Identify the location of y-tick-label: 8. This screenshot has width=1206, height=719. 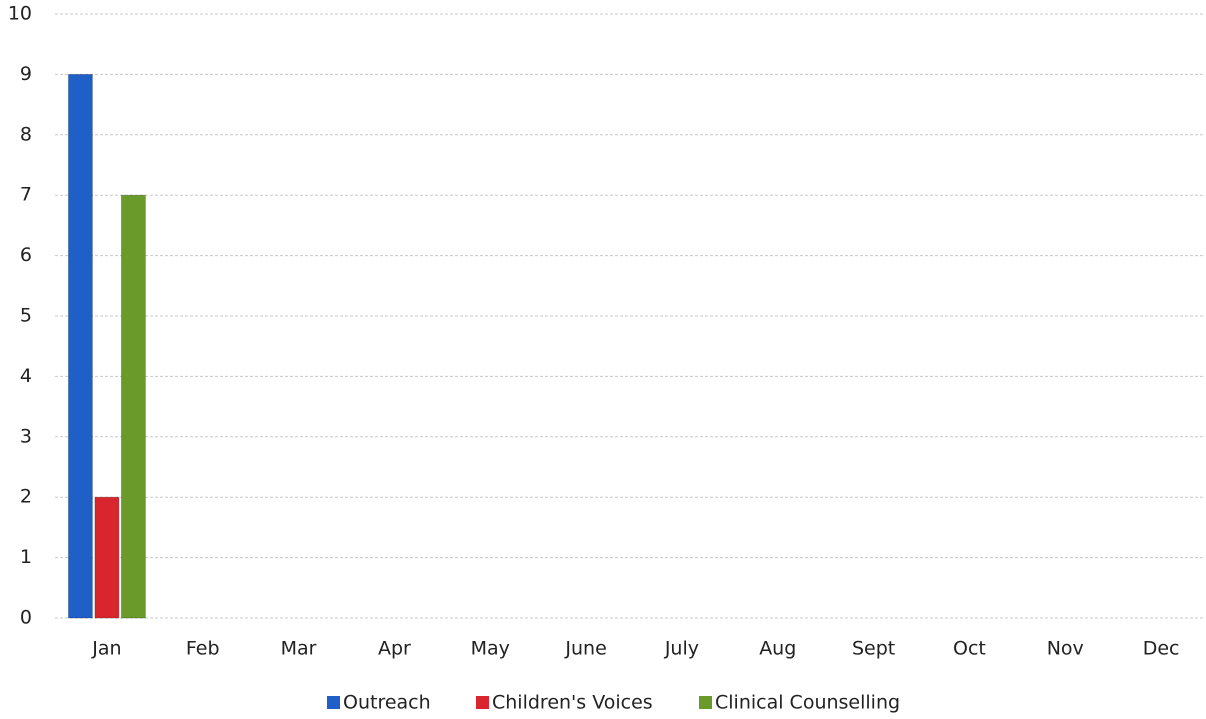
(26, 134).